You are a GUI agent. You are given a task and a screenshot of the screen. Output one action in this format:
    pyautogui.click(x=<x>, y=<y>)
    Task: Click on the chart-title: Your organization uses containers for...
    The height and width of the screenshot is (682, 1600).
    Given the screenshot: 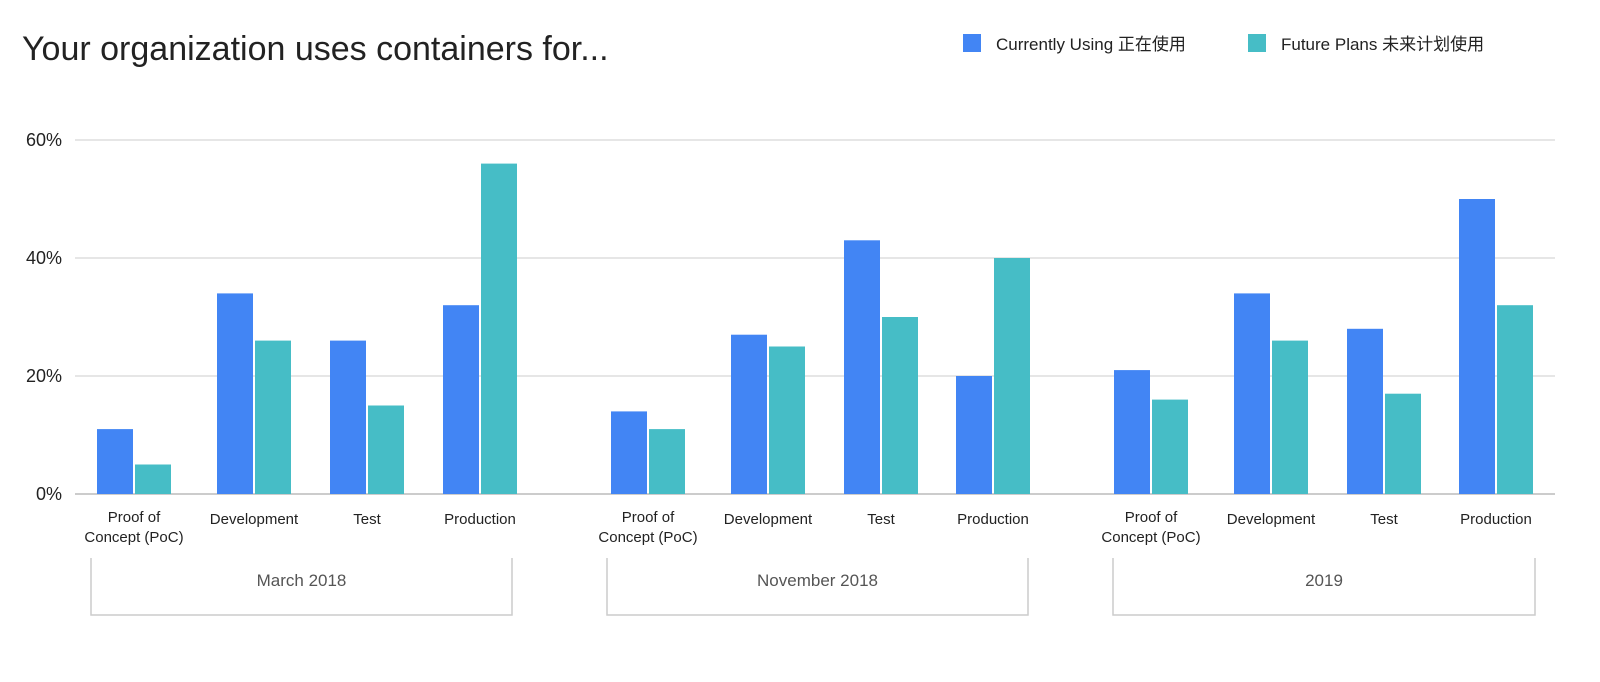 What is the action you would take?
    pyautogui.click(x=315, y=49)
    